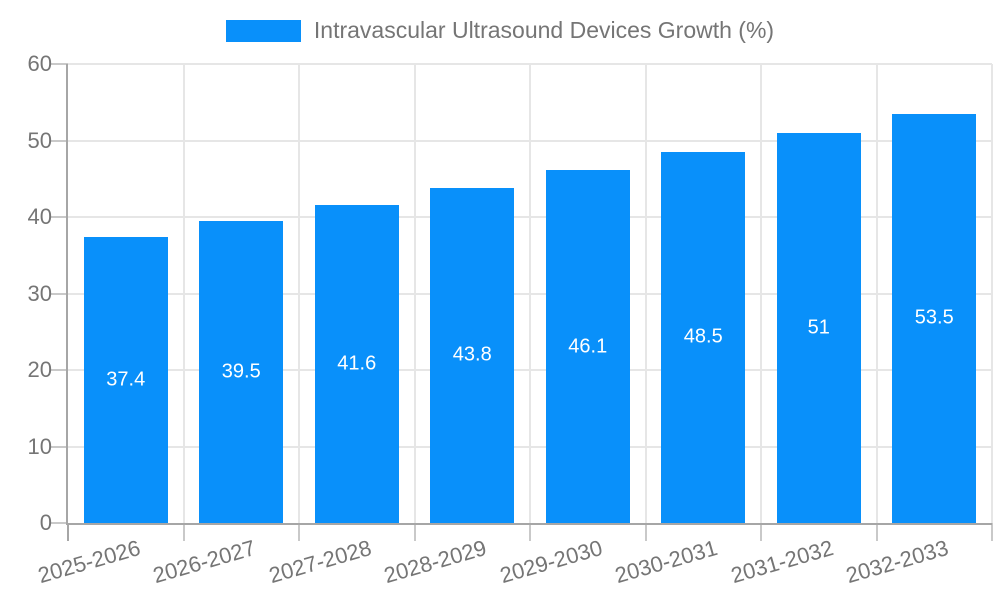 This screenshot has width=1000, height=600. Describe the element at coordinates (39, 63) in the screenshot. I see `y-tick-label: 60` at that location.